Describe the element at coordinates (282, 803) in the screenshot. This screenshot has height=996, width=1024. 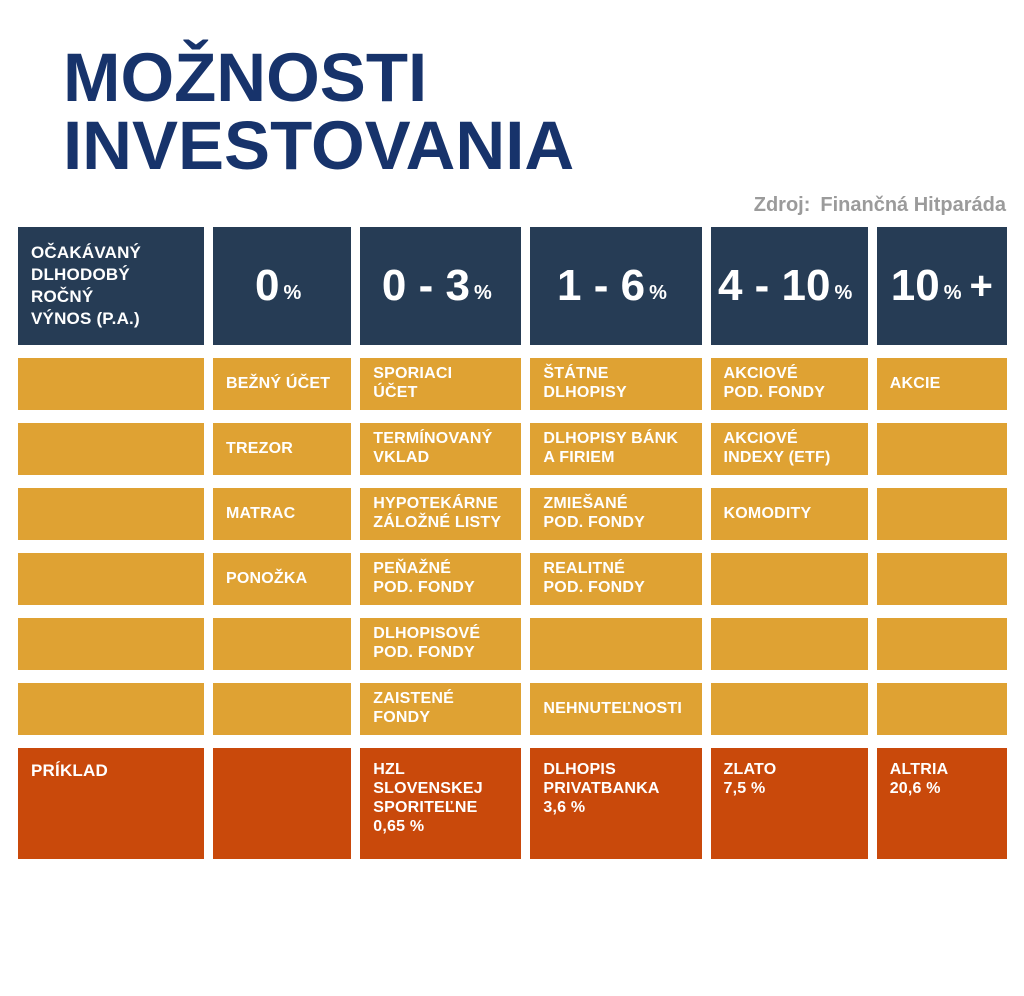
I see `example-cell` at that location.